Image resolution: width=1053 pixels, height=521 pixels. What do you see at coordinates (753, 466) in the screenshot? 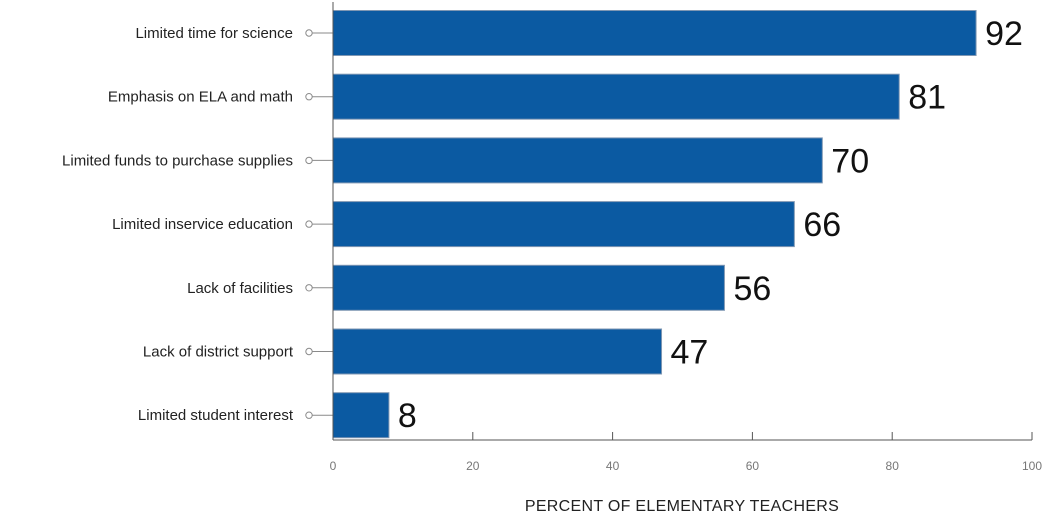
I see `x-tick-label: 60` at bounding box center [753, 466].